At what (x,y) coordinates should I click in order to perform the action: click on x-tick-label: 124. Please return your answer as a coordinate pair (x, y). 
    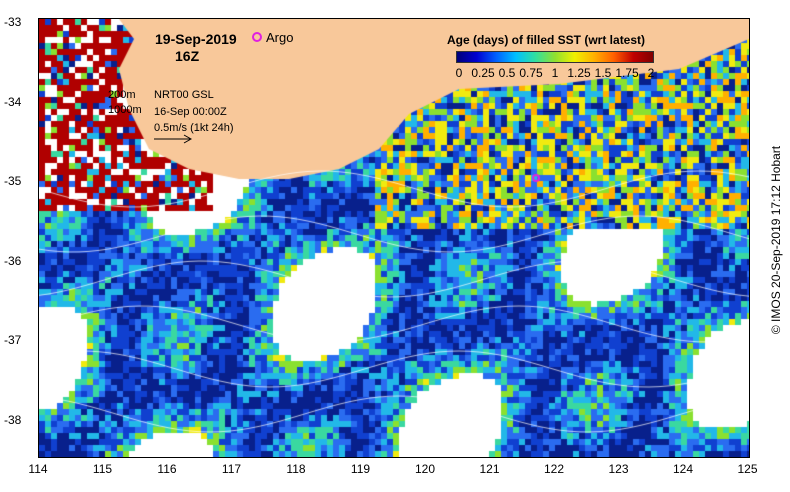
    Looking at the image, I should click on (683, 469).